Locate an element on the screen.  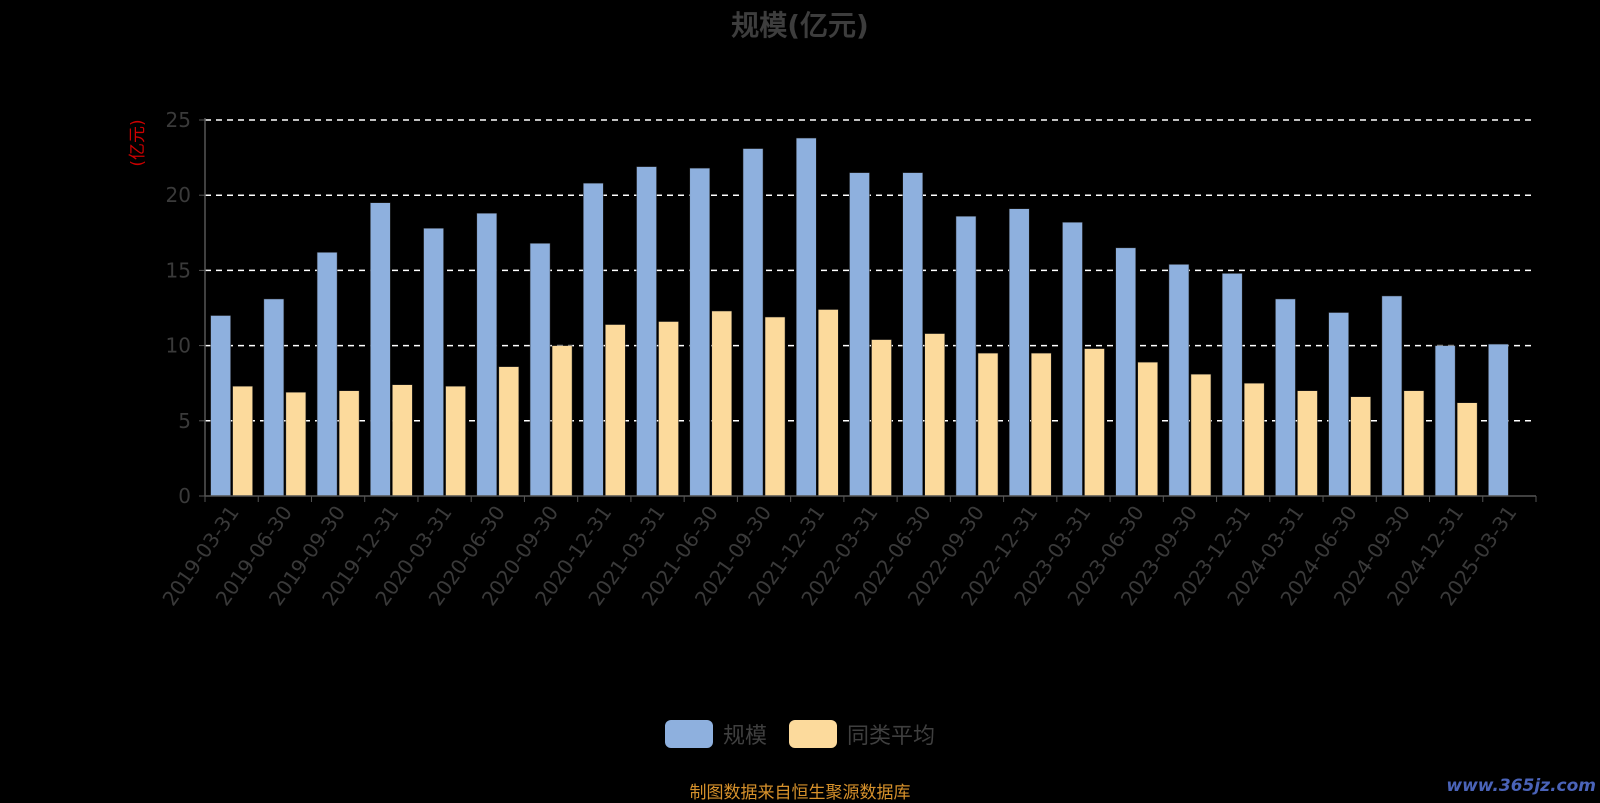
y-tick-label: 15 is located at coordinates (178, 270).